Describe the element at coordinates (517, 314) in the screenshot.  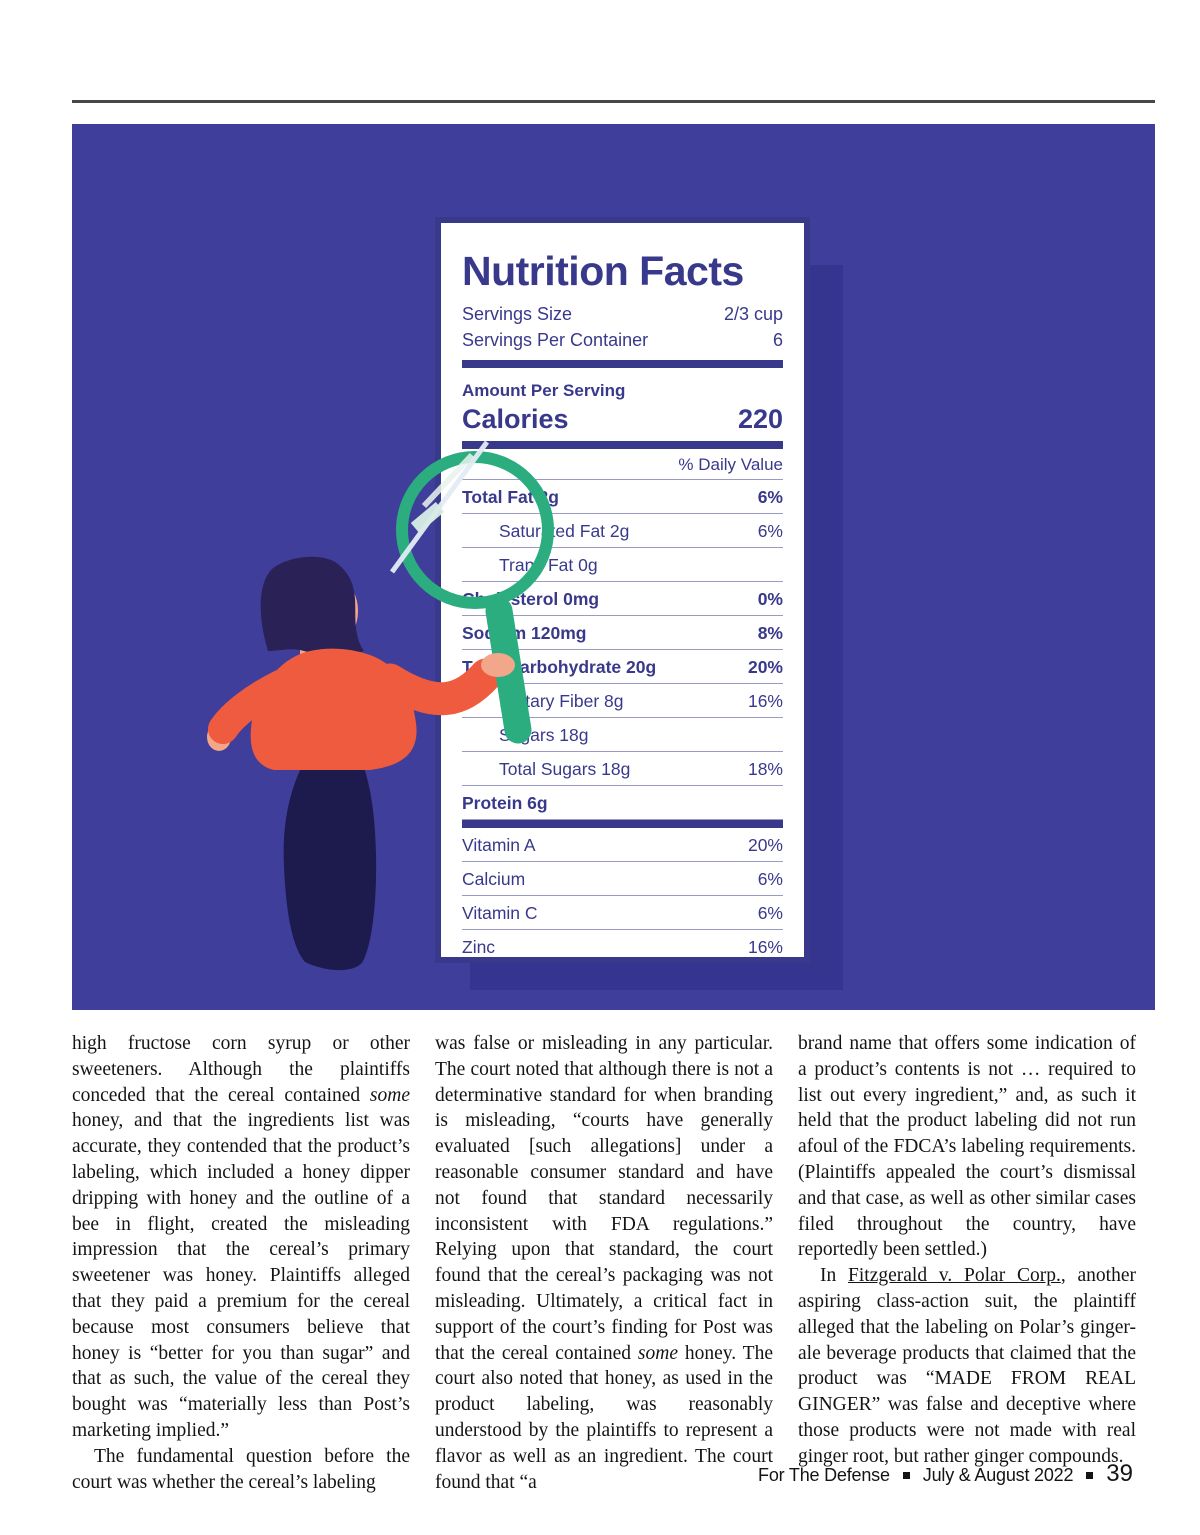
I see `serving-row-label: Servings Size` at that location.